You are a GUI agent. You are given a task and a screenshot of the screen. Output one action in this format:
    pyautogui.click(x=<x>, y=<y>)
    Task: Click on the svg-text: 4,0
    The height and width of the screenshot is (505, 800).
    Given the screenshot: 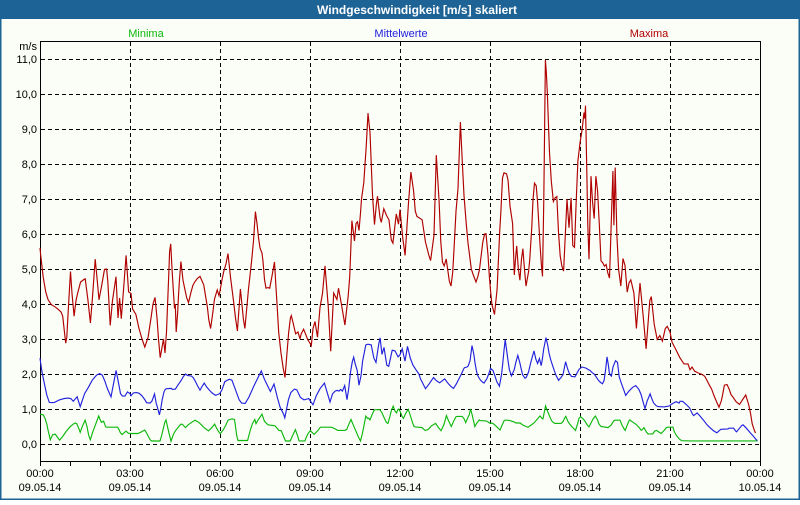 What is the action you would take?
    pyautogui.click(x=29, y=305)
    